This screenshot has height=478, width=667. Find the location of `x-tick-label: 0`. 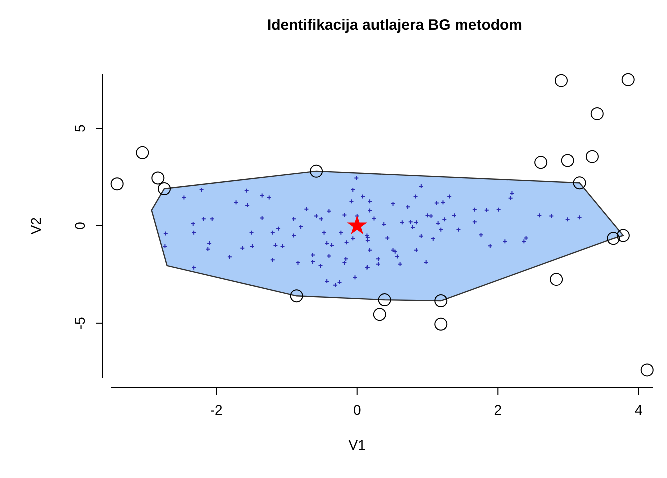

x-tick-label: 0 is located at coordinates (357, 410).